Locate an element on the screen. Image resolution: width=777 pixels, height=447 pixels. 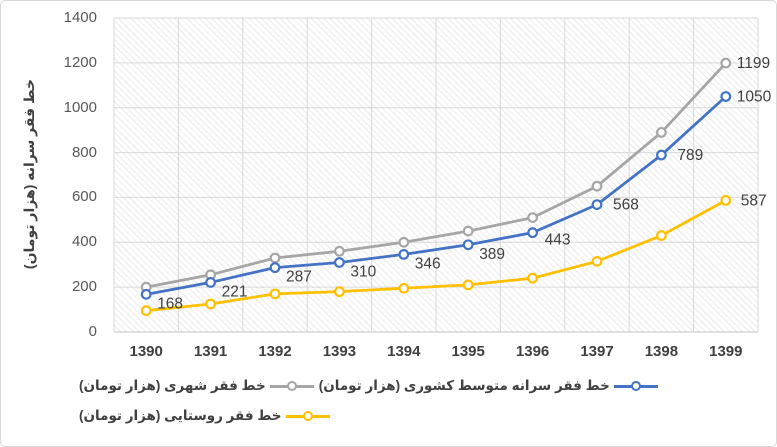
data-label: 443 is located at coordinates (558, 240).